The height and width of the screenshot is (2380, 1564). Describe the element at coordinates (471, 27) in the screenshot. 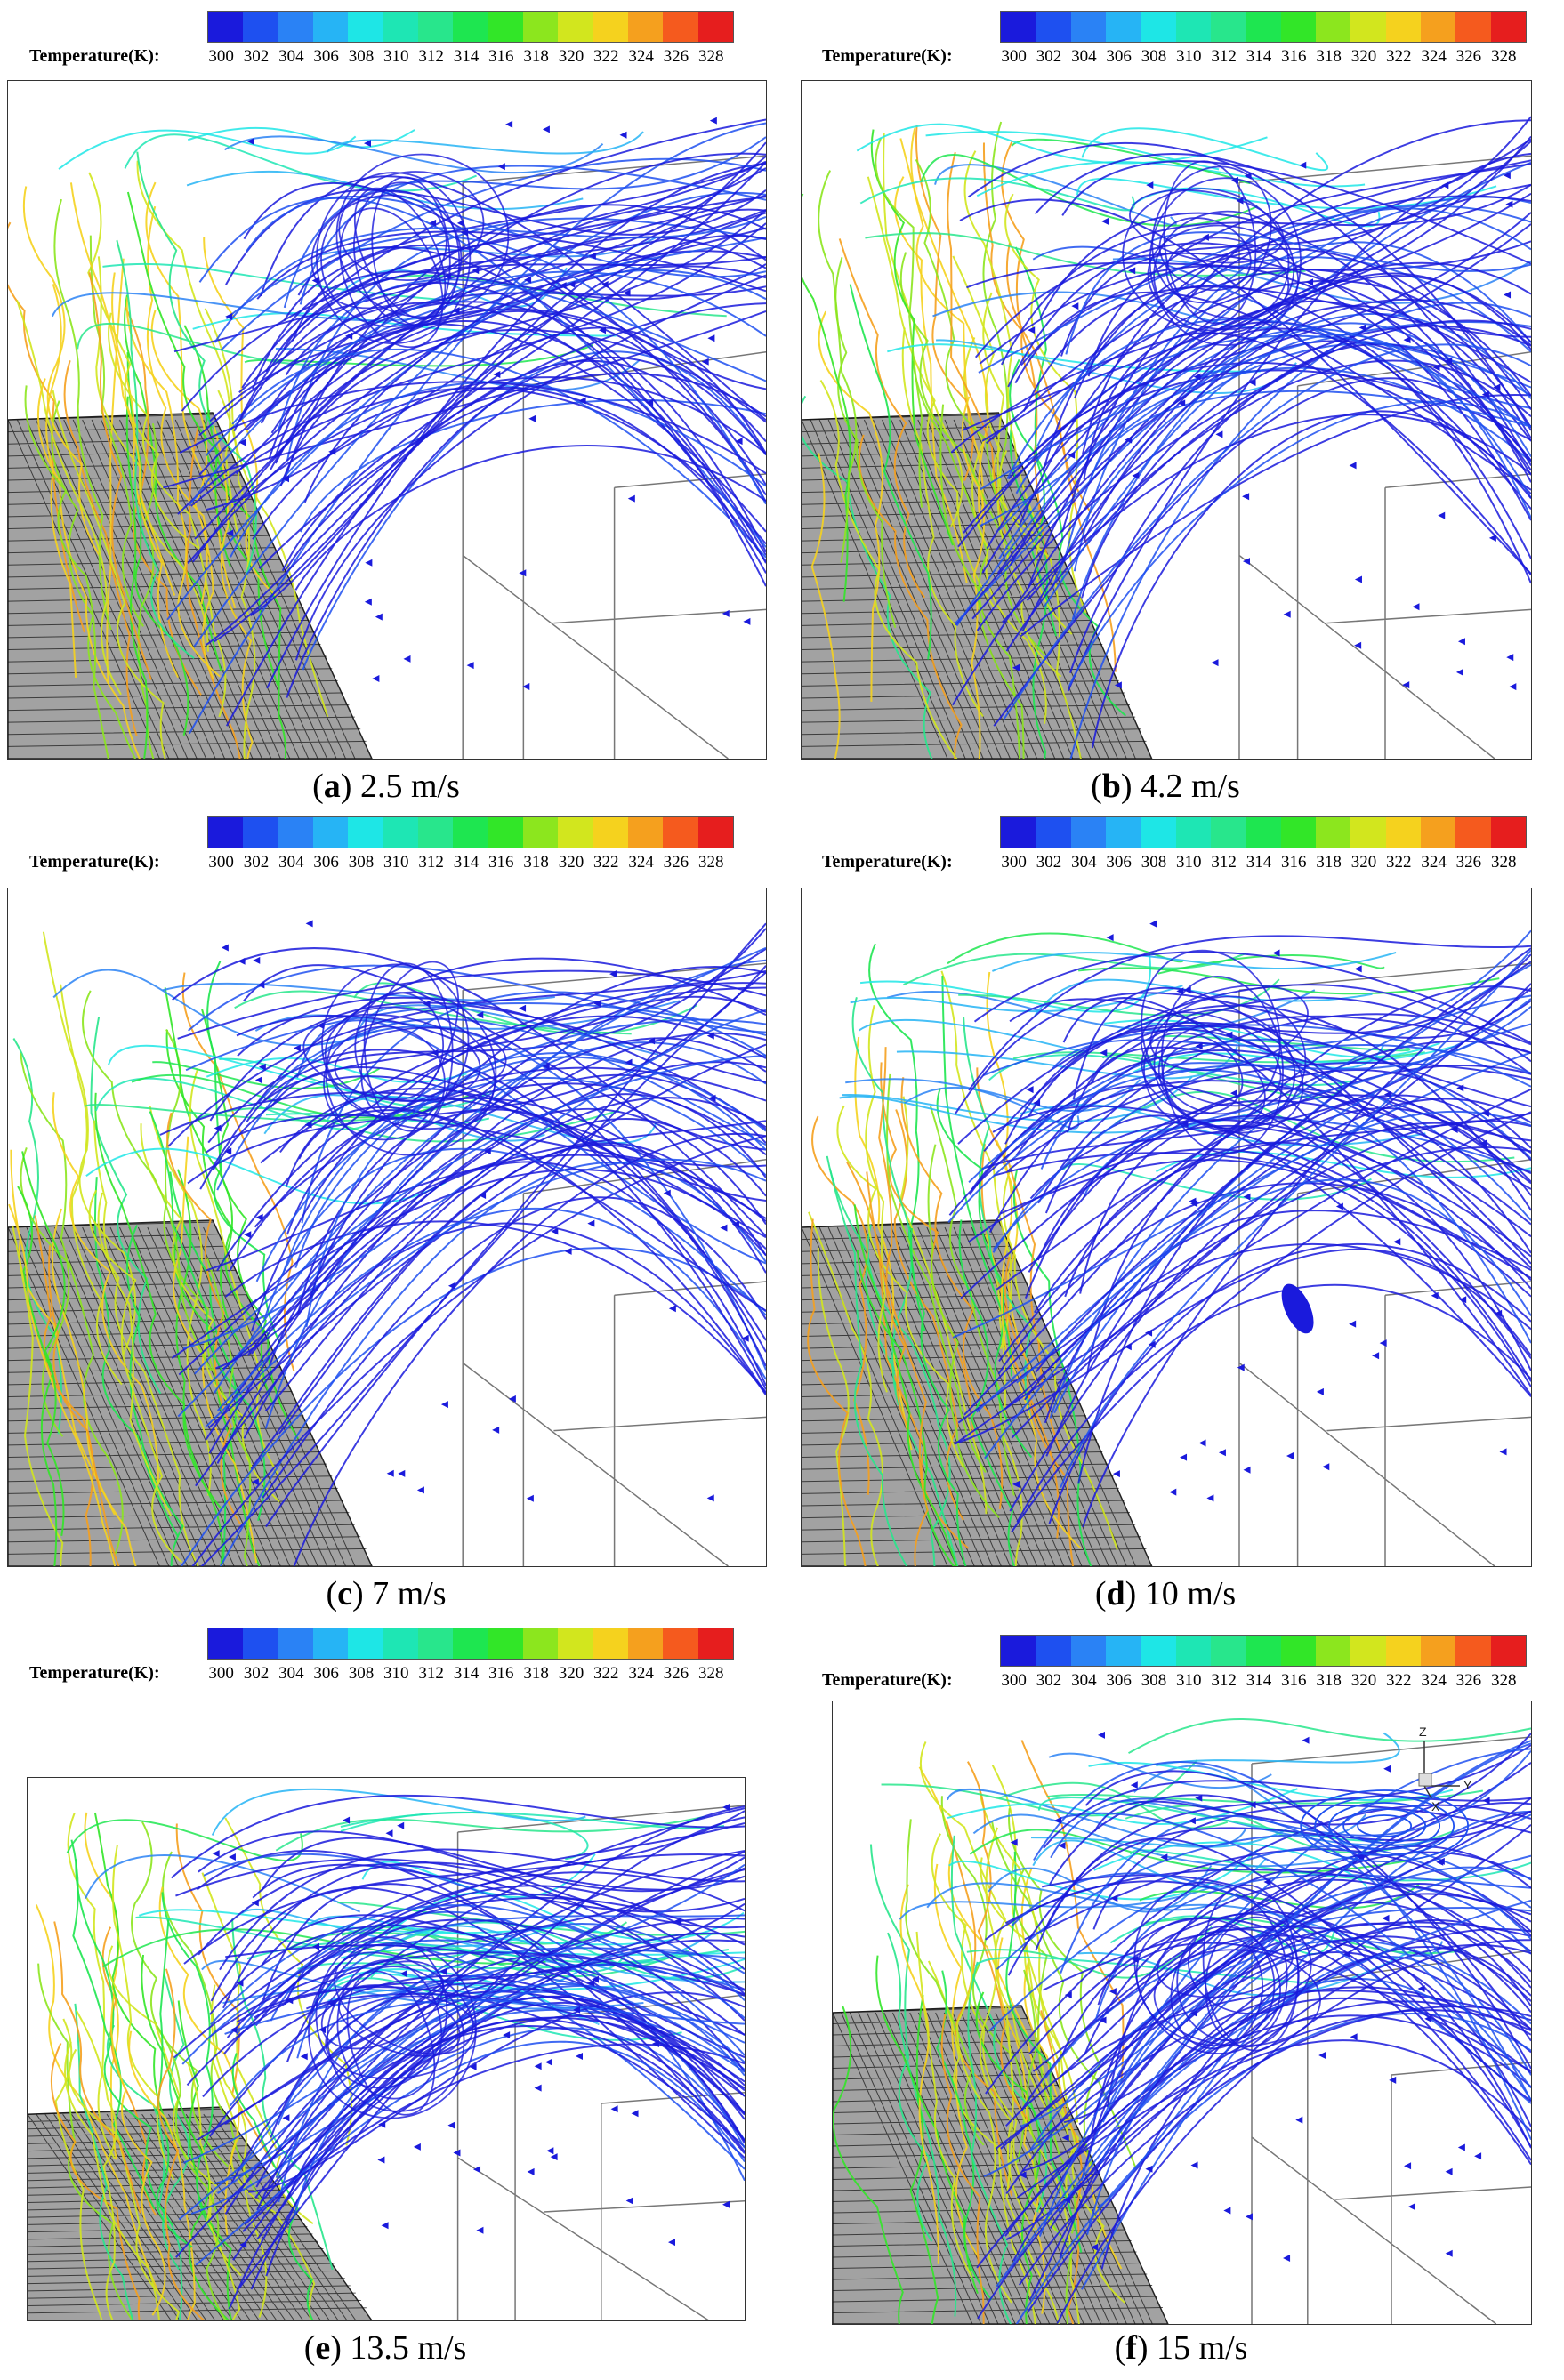

I see `colorbar` at that location.